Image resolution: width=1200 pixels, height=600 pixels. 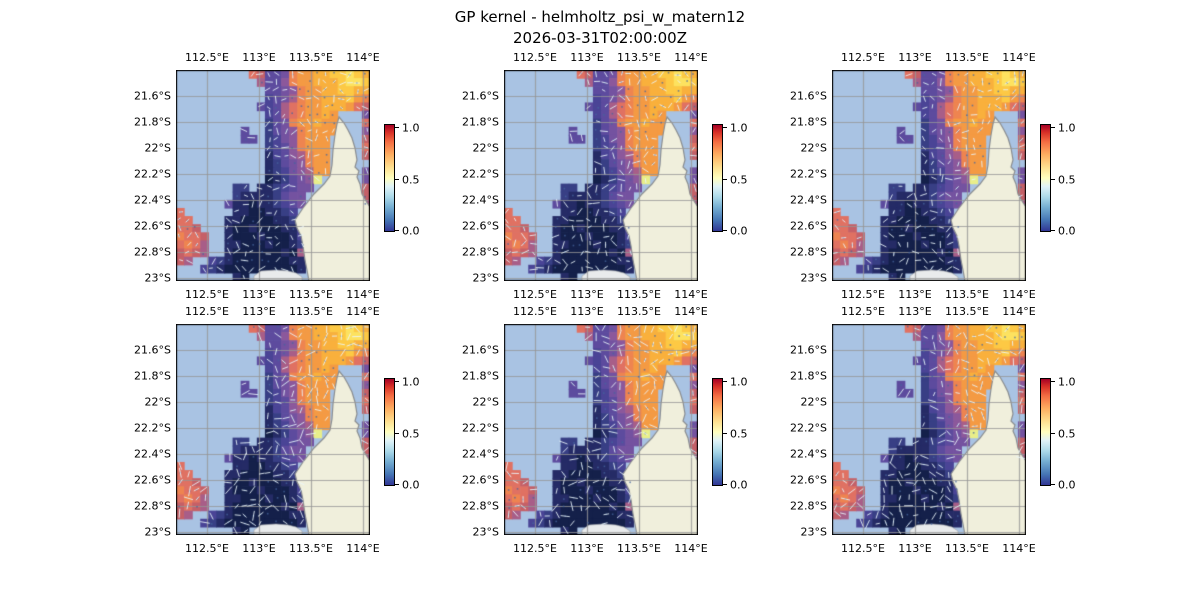 I want to click on map-canvas-row1-col1, so click(x=273, y=175).